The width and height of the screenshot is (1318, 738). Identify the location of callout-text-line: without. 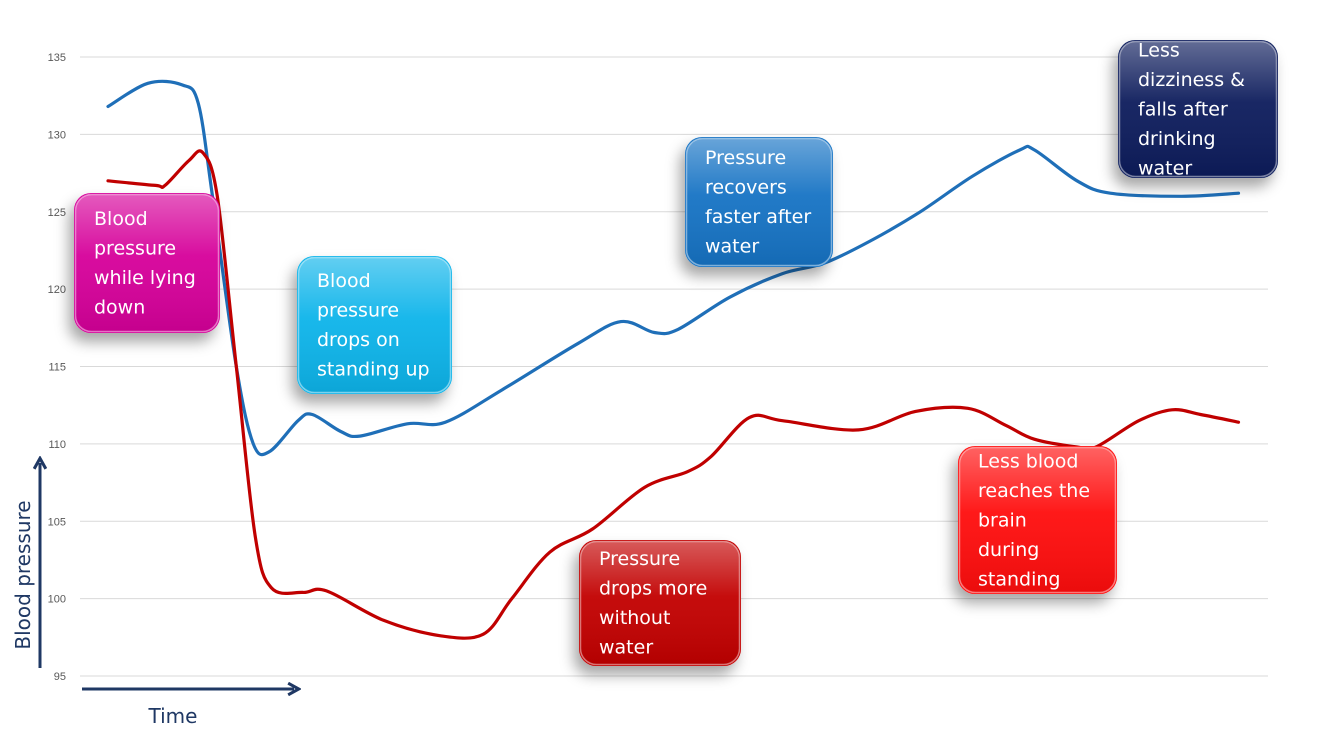
(634, 618).